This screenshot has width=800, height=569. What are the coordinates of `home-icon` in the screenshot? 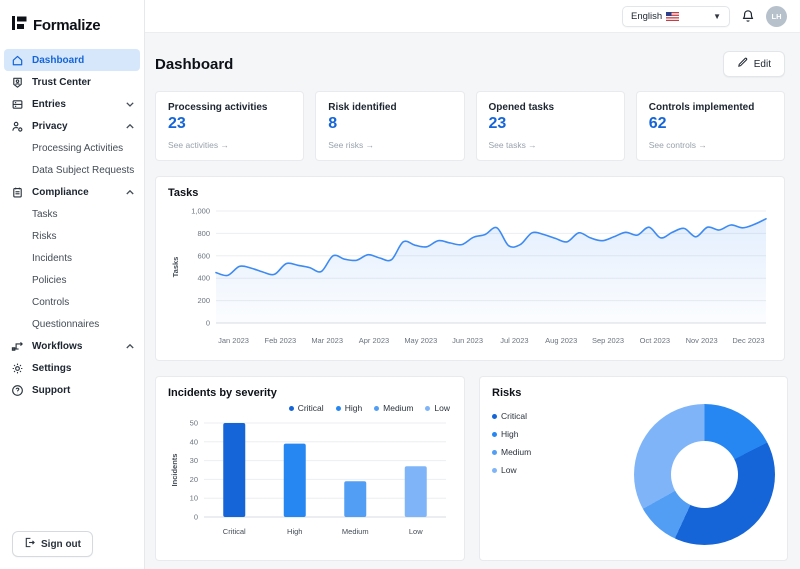 It's located at (17, 60).